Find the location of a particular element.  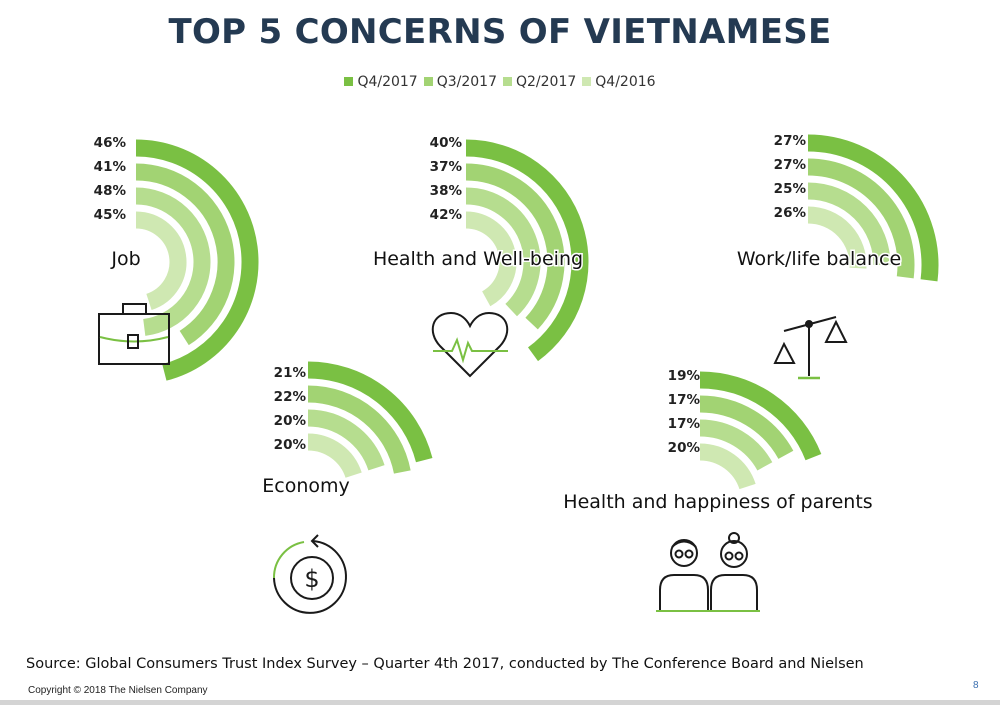

value-label: 21% is located at coordinates (290, 373).